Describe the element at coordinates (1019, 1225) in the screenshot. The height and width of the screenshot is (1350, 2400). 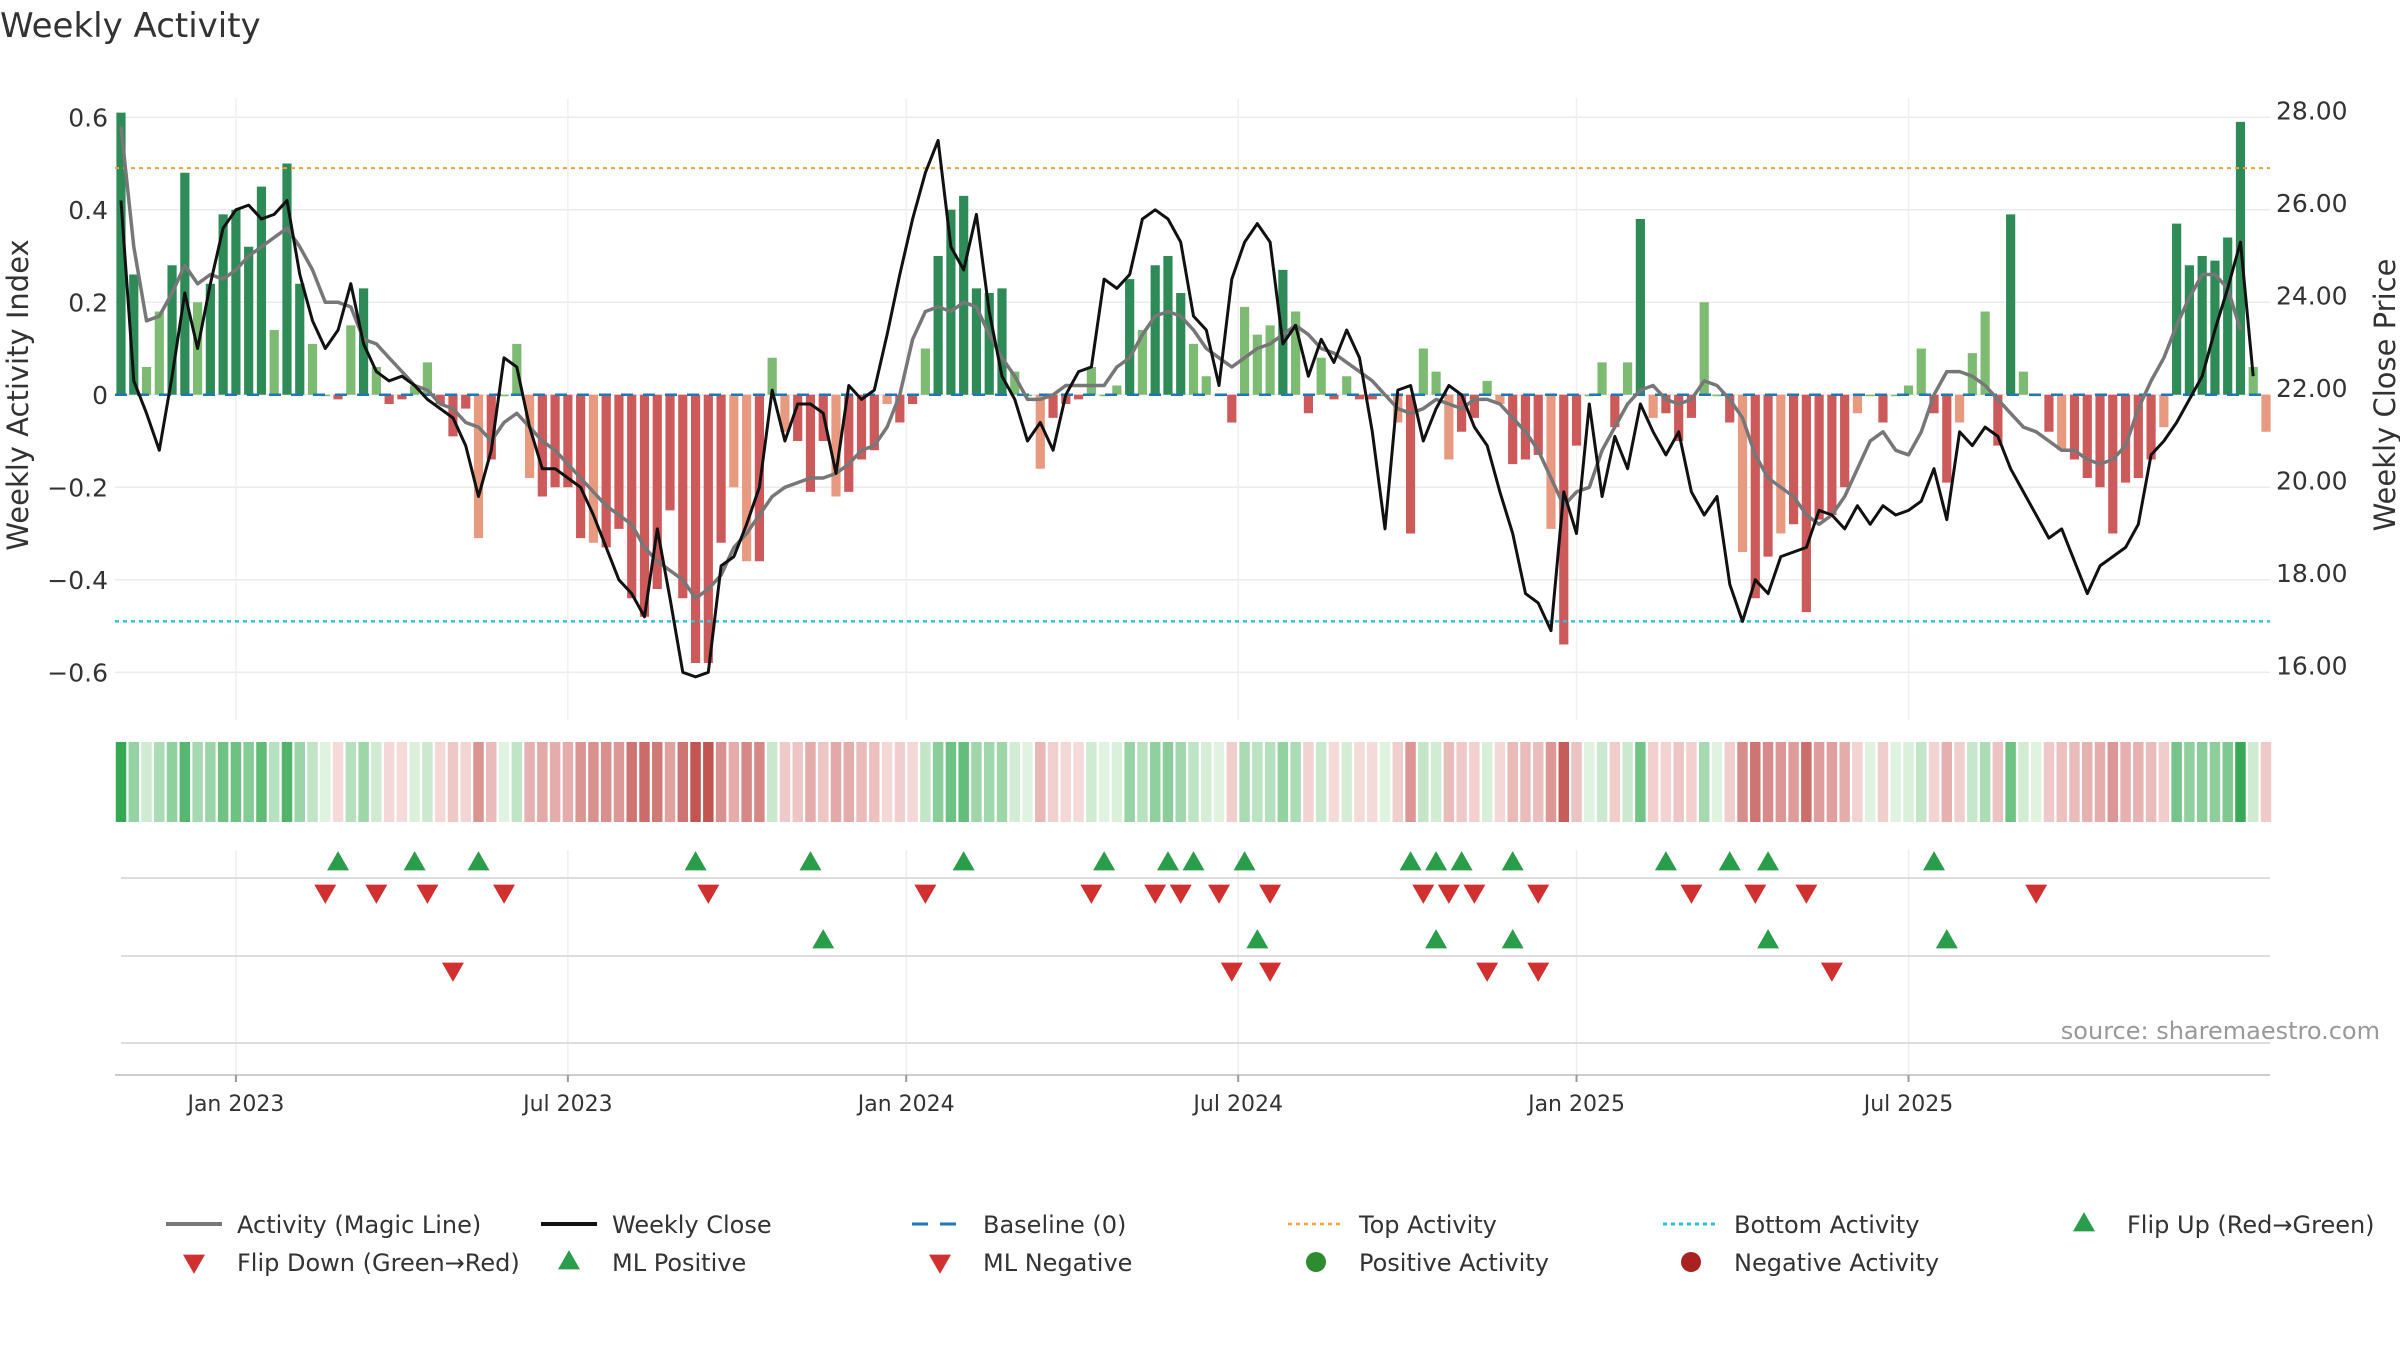
I see `legend-item: Baseline (0)` at that location.